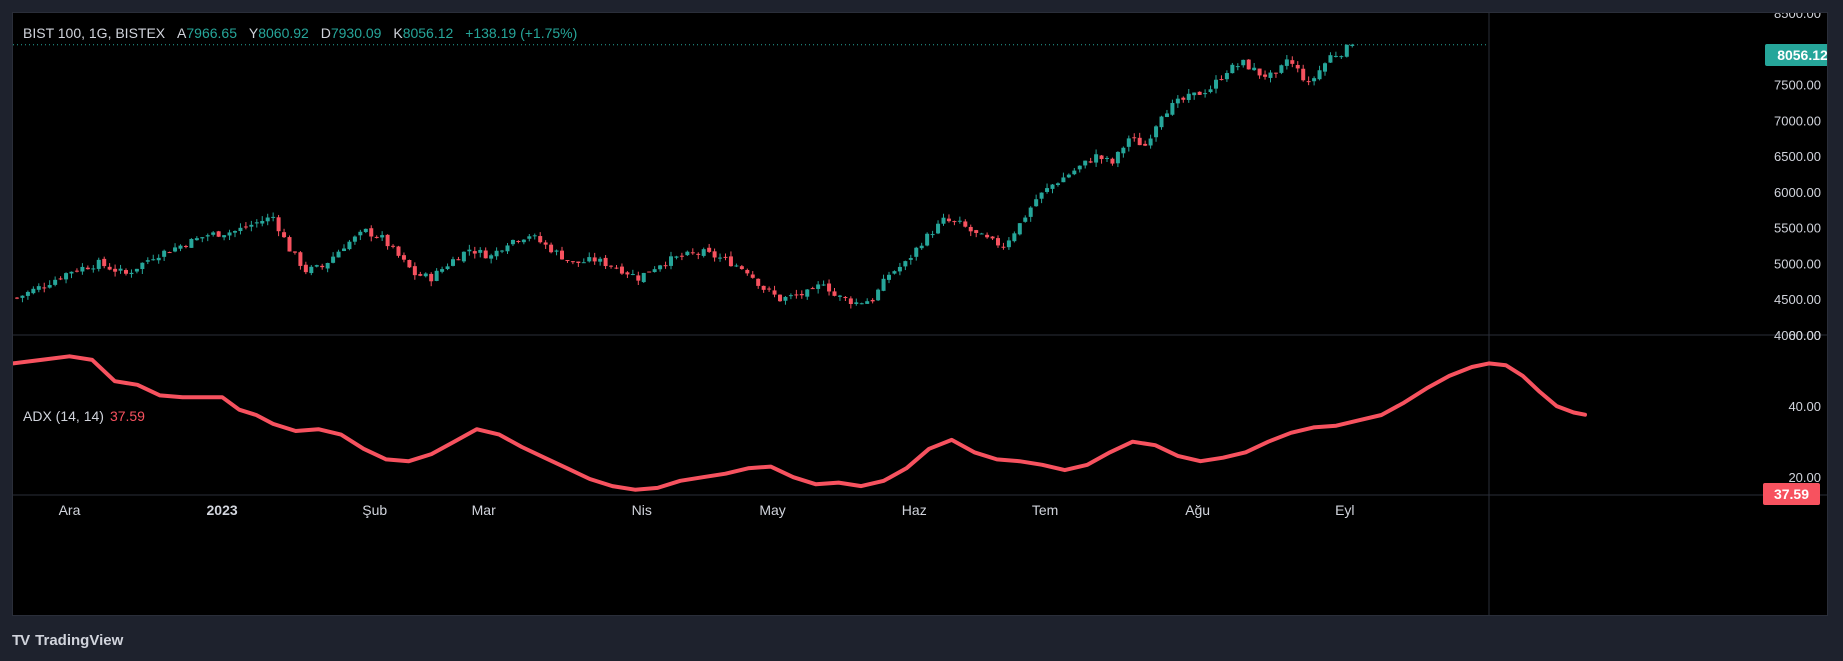 The image size is (1843, 661). What do you see at coordinates (67, 640) in the screenshot?
I see `tradingview-brand: TV TradingView` at bounding box center [67, 640].